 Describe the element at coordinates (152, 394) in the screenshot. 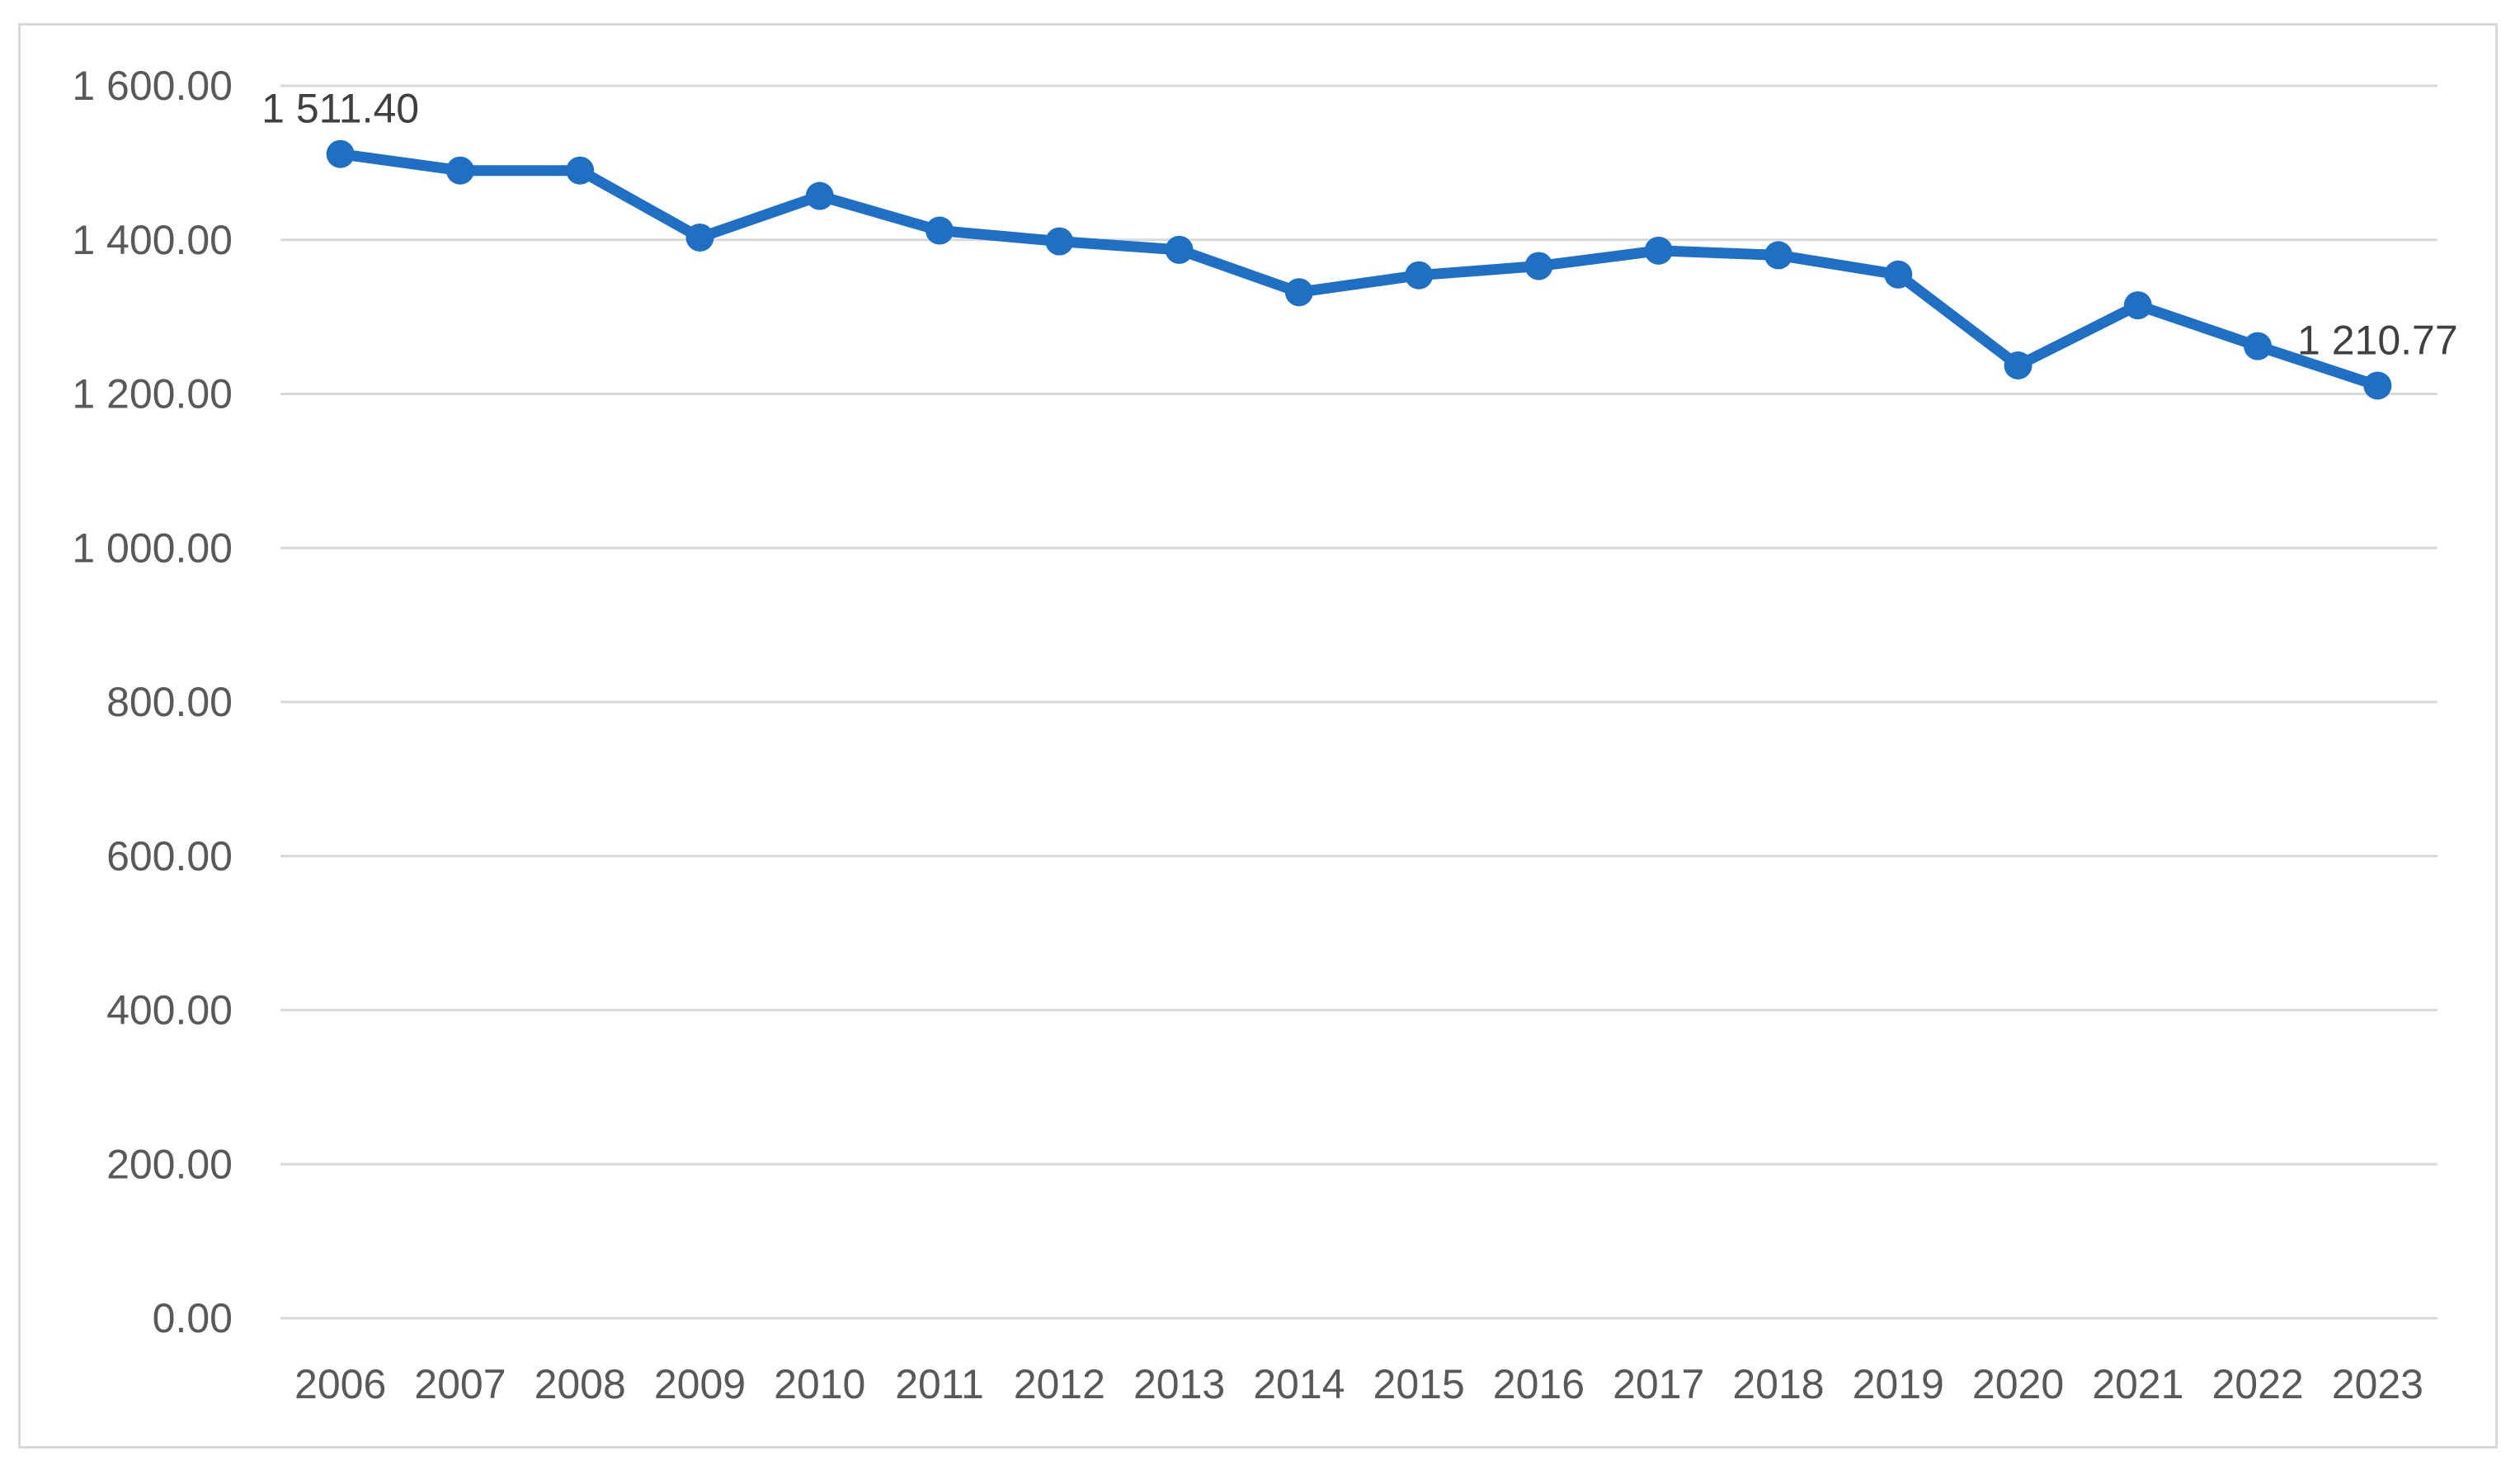

I see `y-tick-label: 1 200.00` at that location.